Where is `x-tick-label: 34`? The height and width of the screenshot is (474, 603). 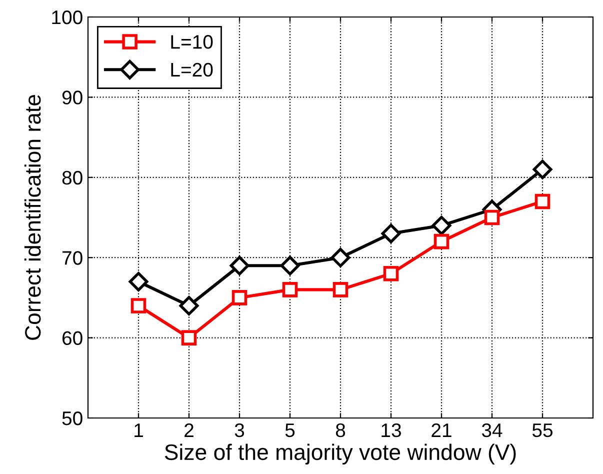
x-tick-label: 34 is located at coordinates (492, 430).